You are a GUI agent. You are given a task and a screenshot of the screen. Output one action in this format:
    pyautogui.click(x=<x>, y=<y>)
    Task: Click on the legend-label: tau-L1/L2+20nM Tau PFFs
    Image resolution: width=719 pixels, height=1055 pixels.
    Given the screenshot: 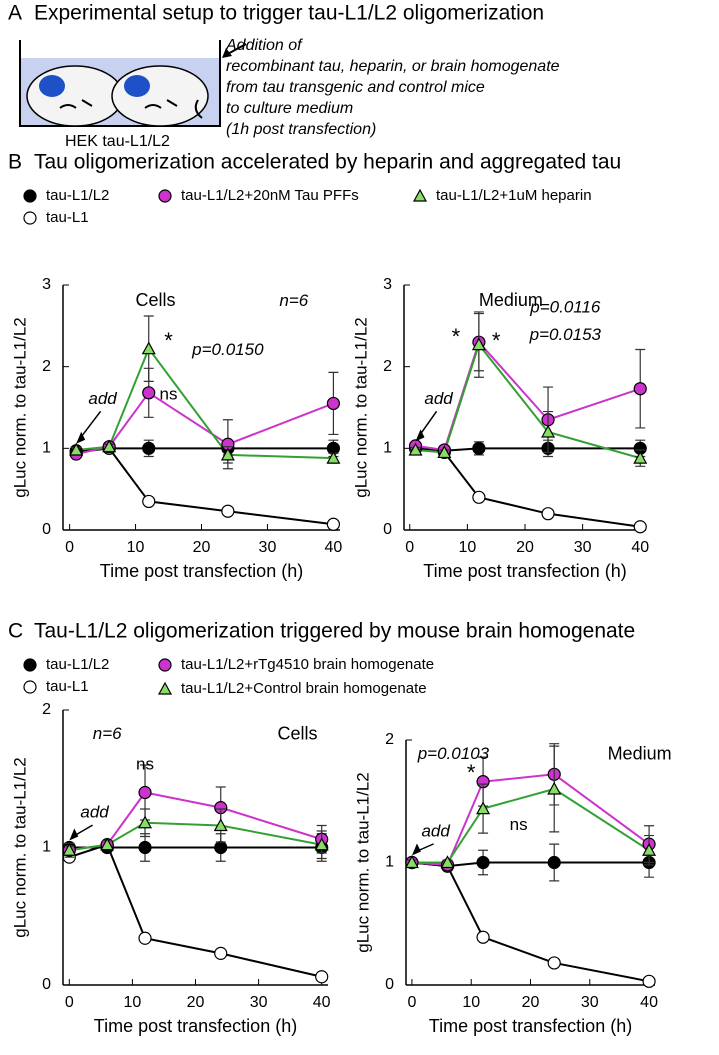 What is the action you would take?
    pyautogui.click(x=270, y=195)
    